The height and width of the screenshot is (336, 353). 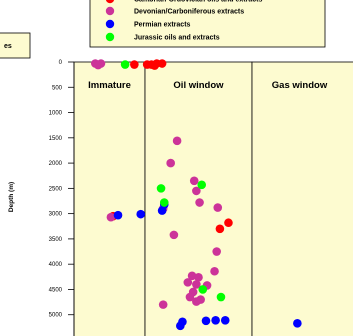 What do you see at coordinates (56, 139) in the screenshot?
I see `y-tick-label: 1500` at bounding box center [56, 139].